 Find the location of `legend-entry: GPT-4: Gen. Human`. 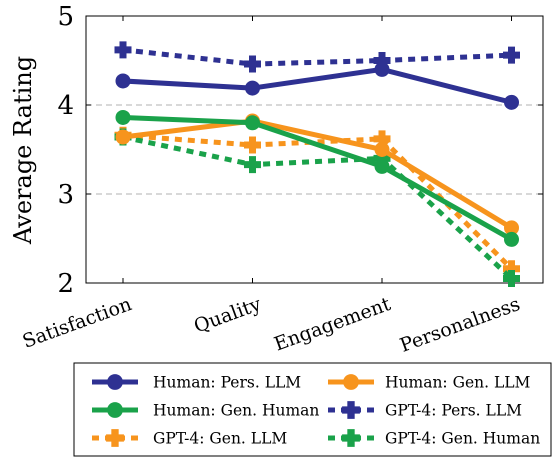

legend-entry: GPT-4: Gen. Human is located at coordinates (434, 438).